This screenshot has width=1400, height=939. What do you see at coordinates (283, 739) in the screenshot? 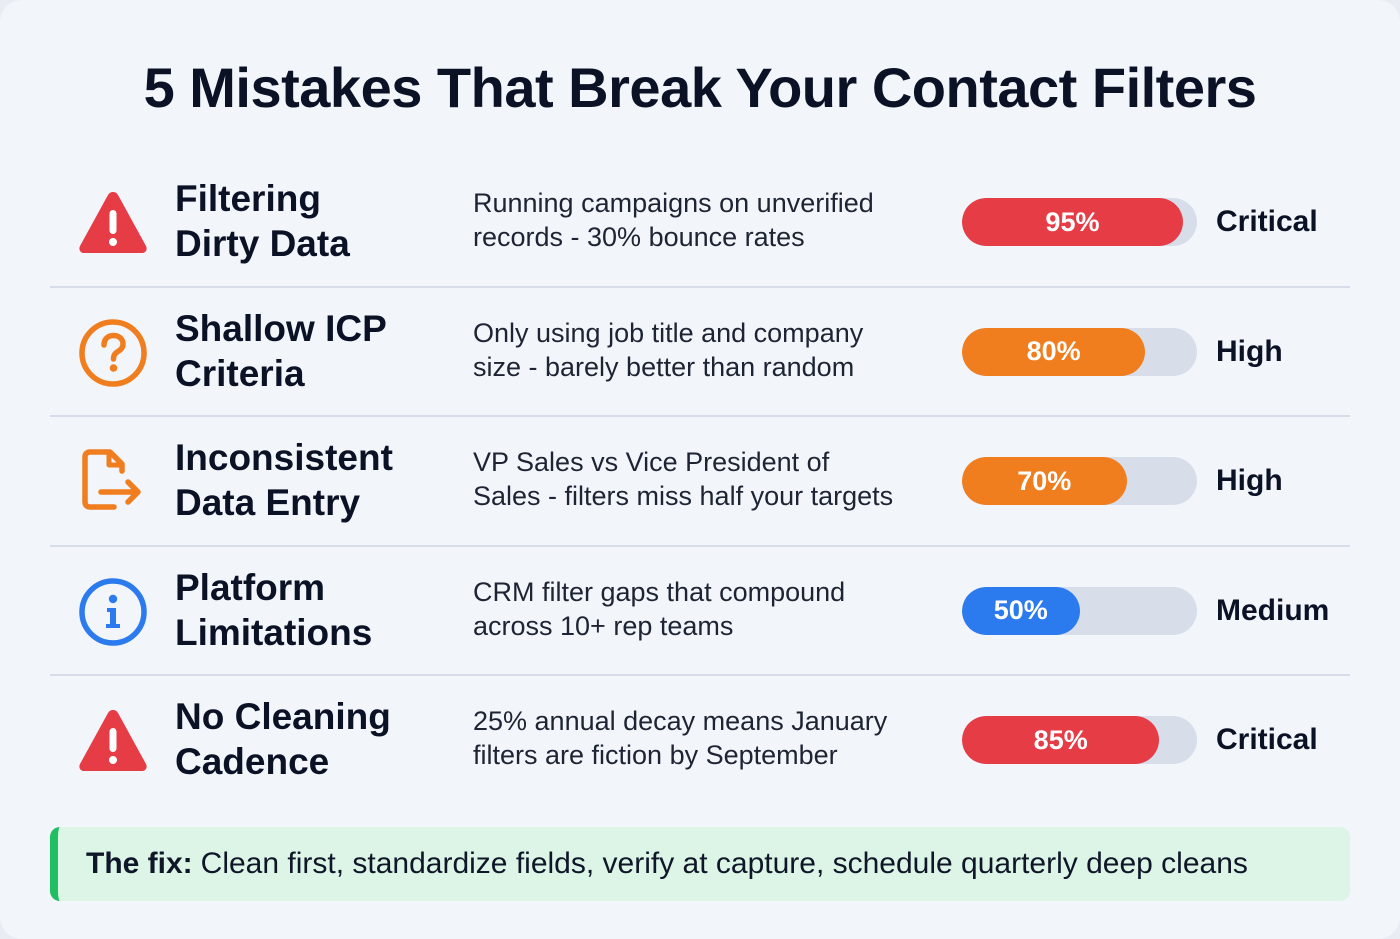
I see `mistake-title: No Cleaning Cadence` at bounding box center [283, 739].